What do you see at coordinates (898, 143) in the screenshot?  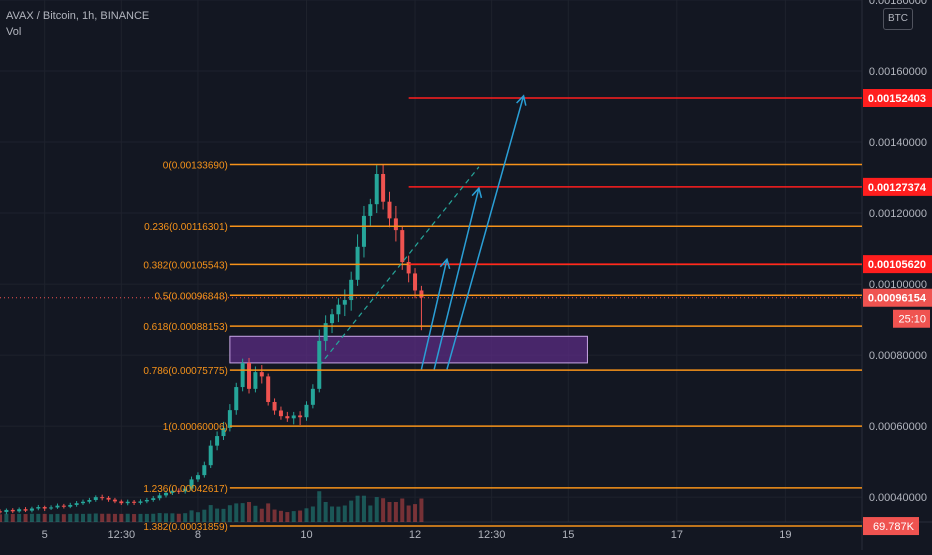 I see `price-axis-tick-label: 0.00140000` at bounding box center [898, 143].